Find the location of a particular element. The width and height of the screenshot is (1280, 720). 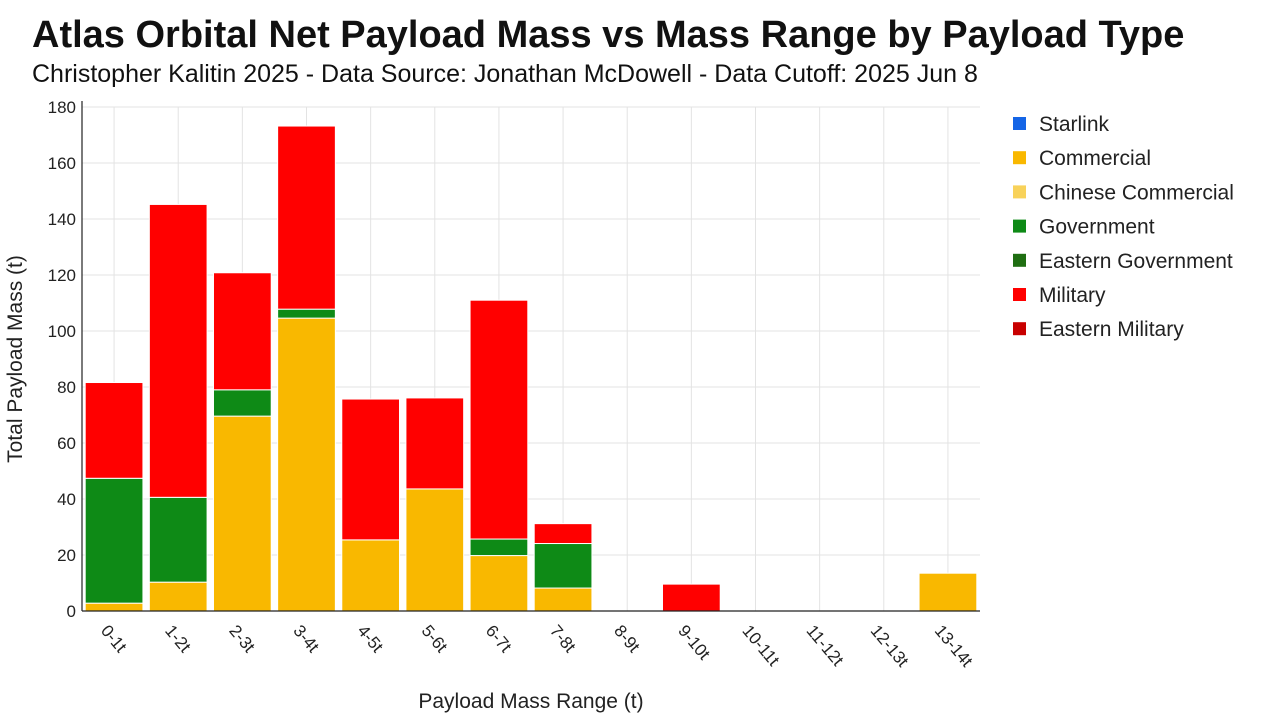

y-tick-label: 60 is located at coordinates (66, 443).